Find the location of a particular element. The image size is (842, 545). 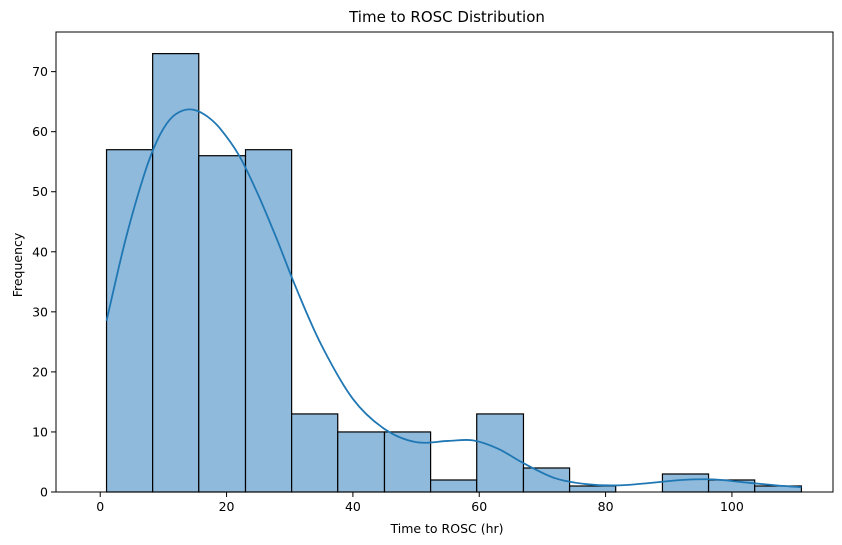

x-tick-label: 0 is located at coordinates (100, 506).